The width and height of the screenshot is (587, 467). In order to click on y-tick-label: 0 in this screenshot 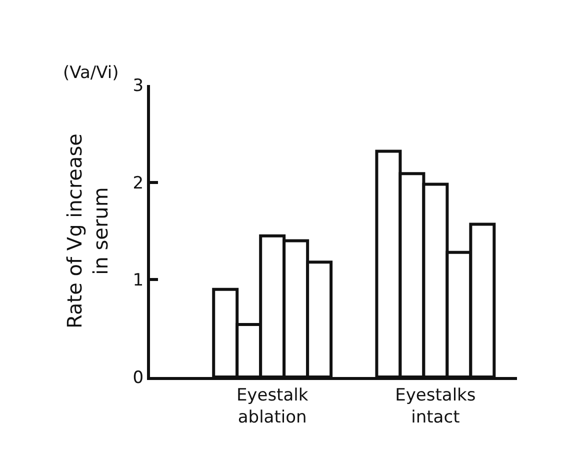, I will do `click(138, 378)`.